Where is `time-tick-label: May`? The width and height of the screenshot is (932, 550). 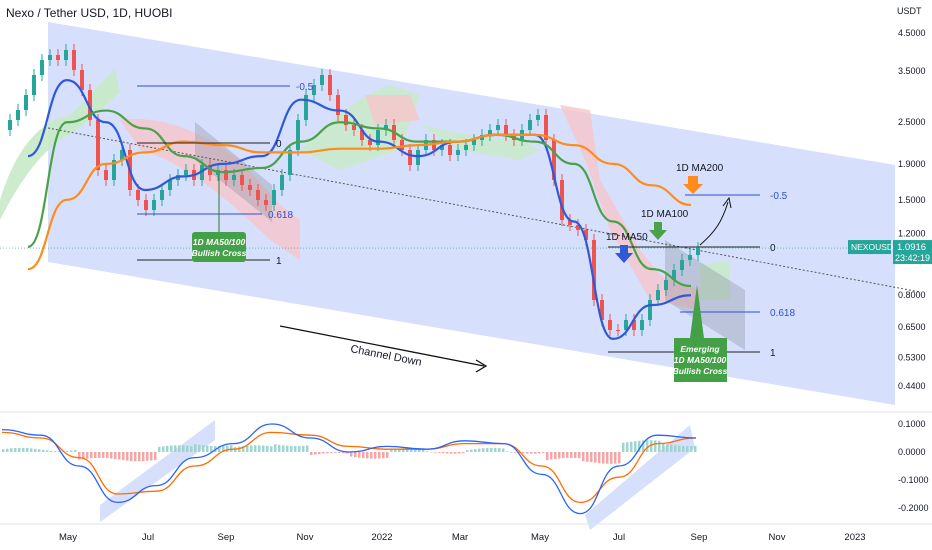
time-tick-label: May is located at coordinates (540, 537).